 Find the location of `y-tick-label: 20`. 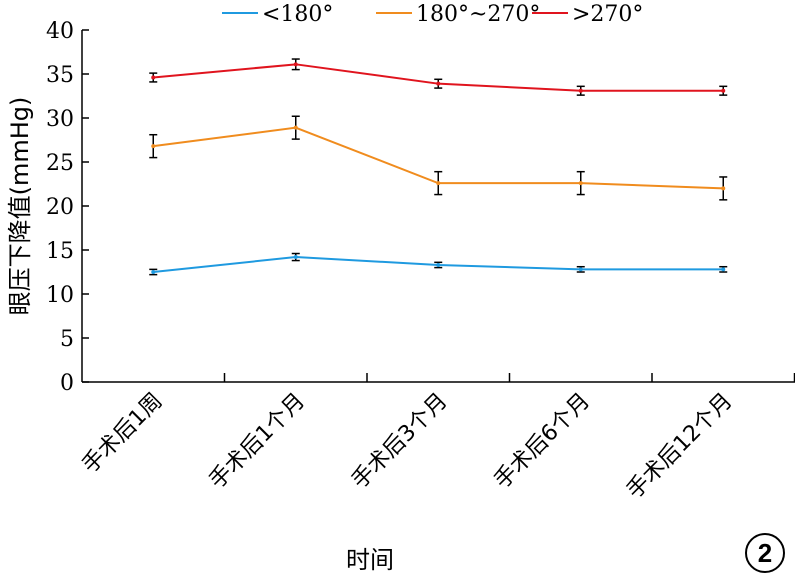

y-tick-label: 20 is located at coordinates (60, 207).